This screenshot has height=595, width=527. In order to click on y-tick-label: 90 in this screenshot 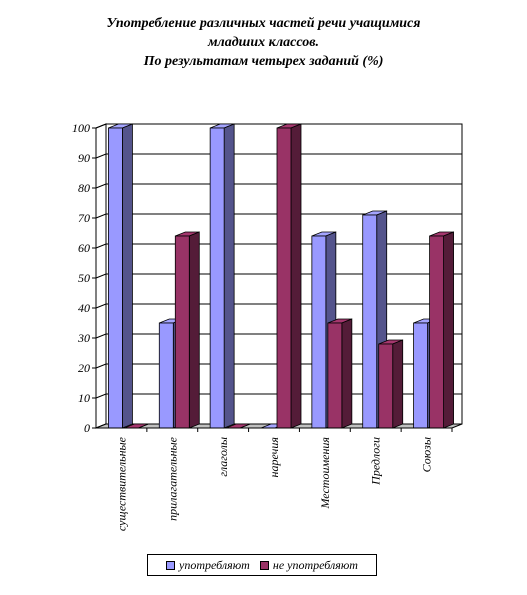, I will do `click(84, 158)`.